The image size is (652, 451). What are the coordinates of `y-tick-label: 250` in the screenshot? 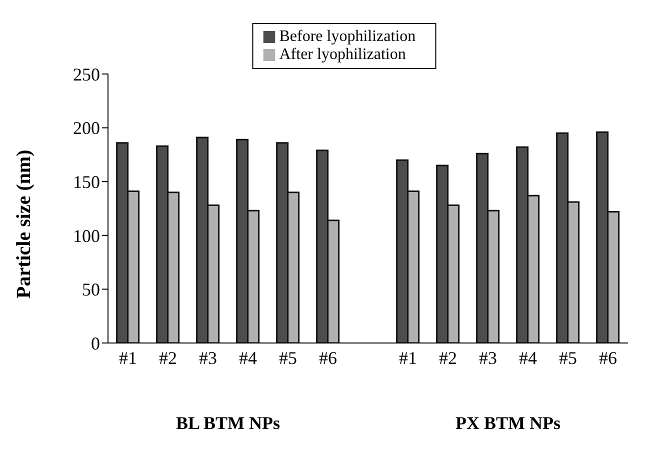 It's located at (86, 74).